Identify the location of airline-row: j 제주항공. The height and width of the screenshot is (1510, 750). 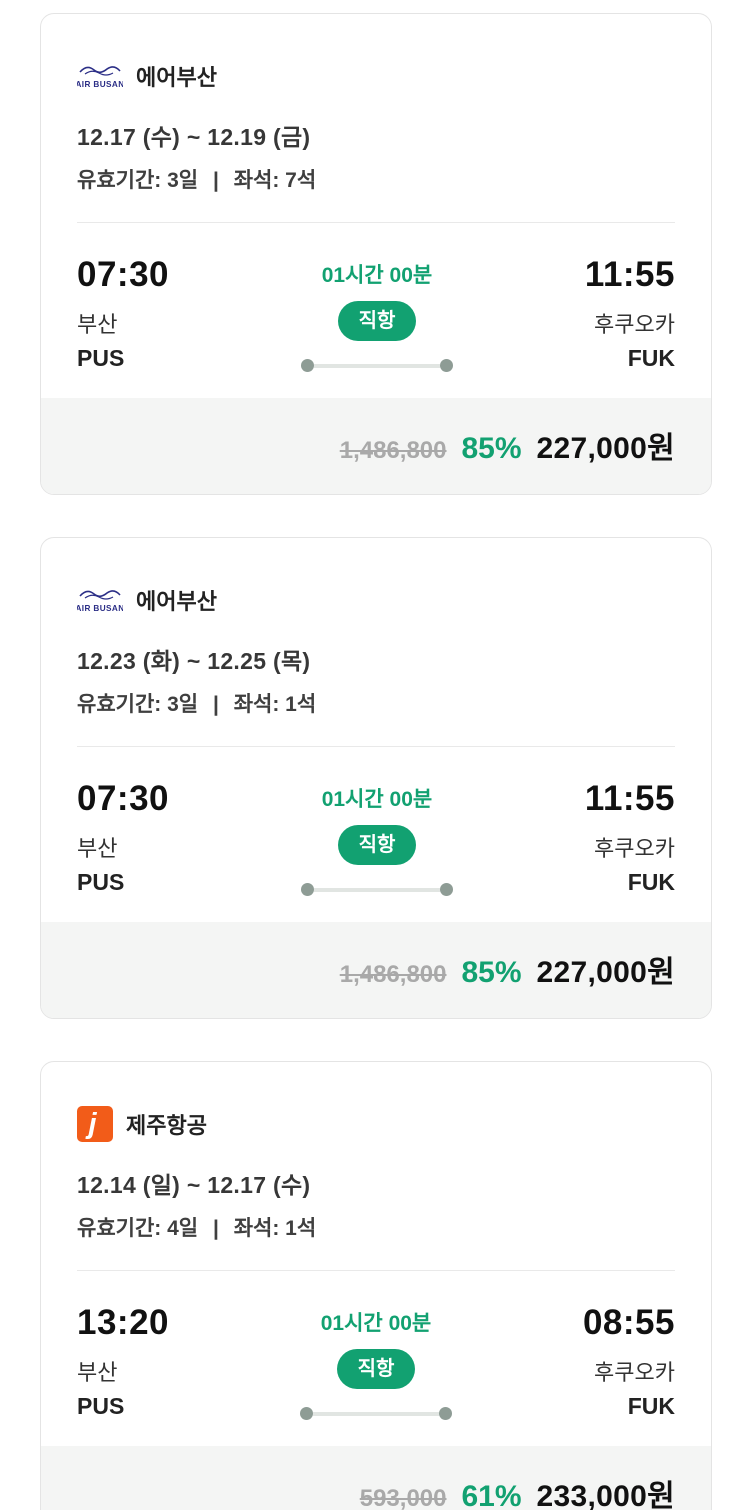
(376, 1124).